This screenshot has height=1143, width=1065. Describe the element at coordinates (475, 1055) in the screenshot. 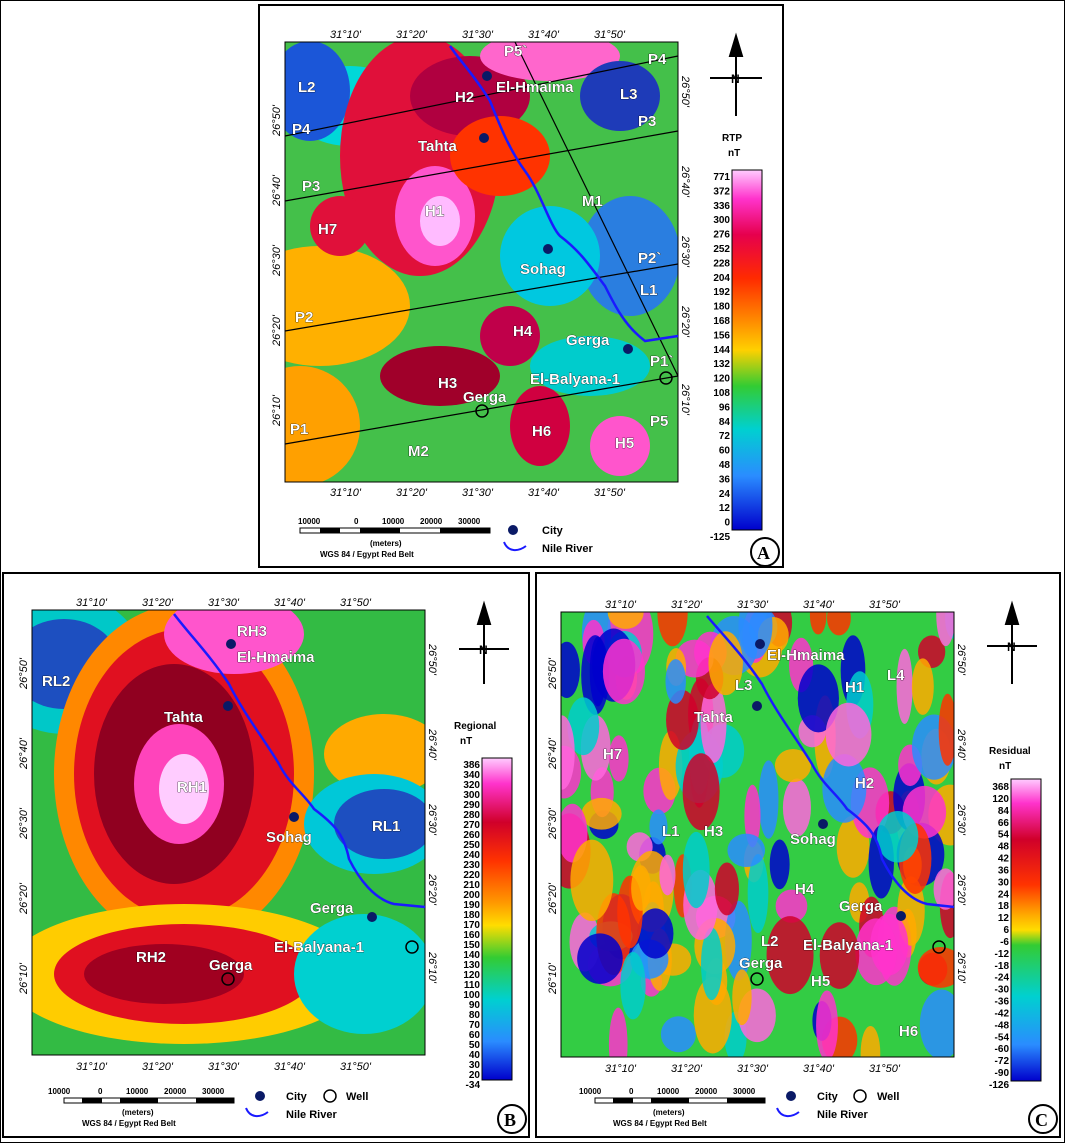

I see `colorbar-tick-label: 40` at that location.